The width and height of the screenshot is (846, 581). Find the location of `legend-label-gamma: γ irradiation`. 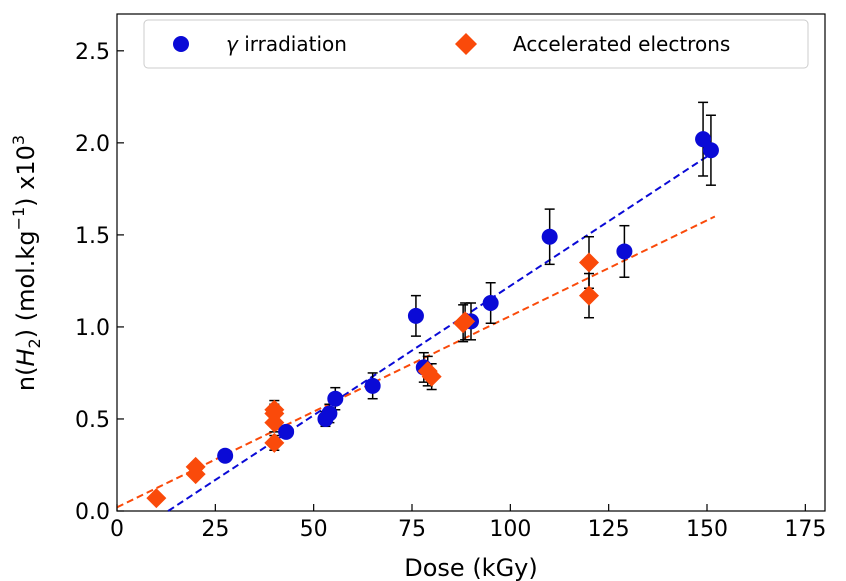

legend-label-gamma: γ irradiation is located at coordinates (286, 44).